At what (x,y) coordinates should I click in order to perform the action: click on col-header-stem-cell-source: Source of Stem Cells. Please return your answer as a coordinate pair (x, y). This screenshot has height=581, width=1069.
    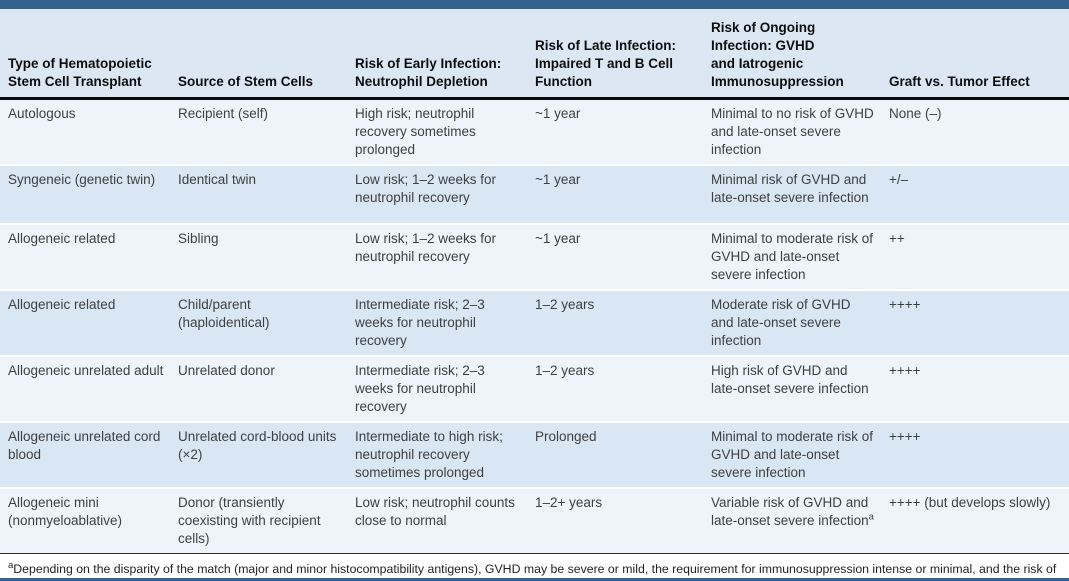
    Looking at the image, I should click on (266, 54).